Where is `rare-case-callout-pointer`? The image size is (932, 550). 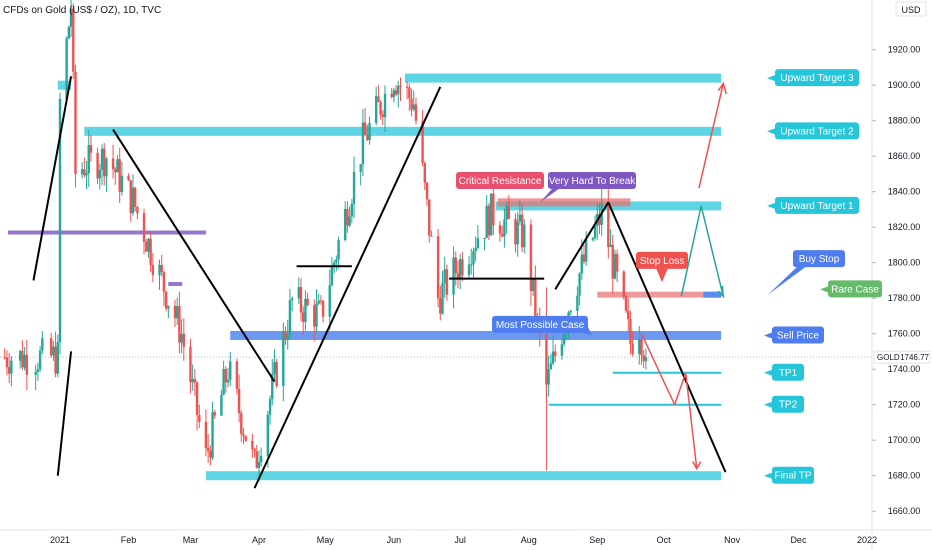 rare-case-callout-pointer is located at coordinates (824, 289).